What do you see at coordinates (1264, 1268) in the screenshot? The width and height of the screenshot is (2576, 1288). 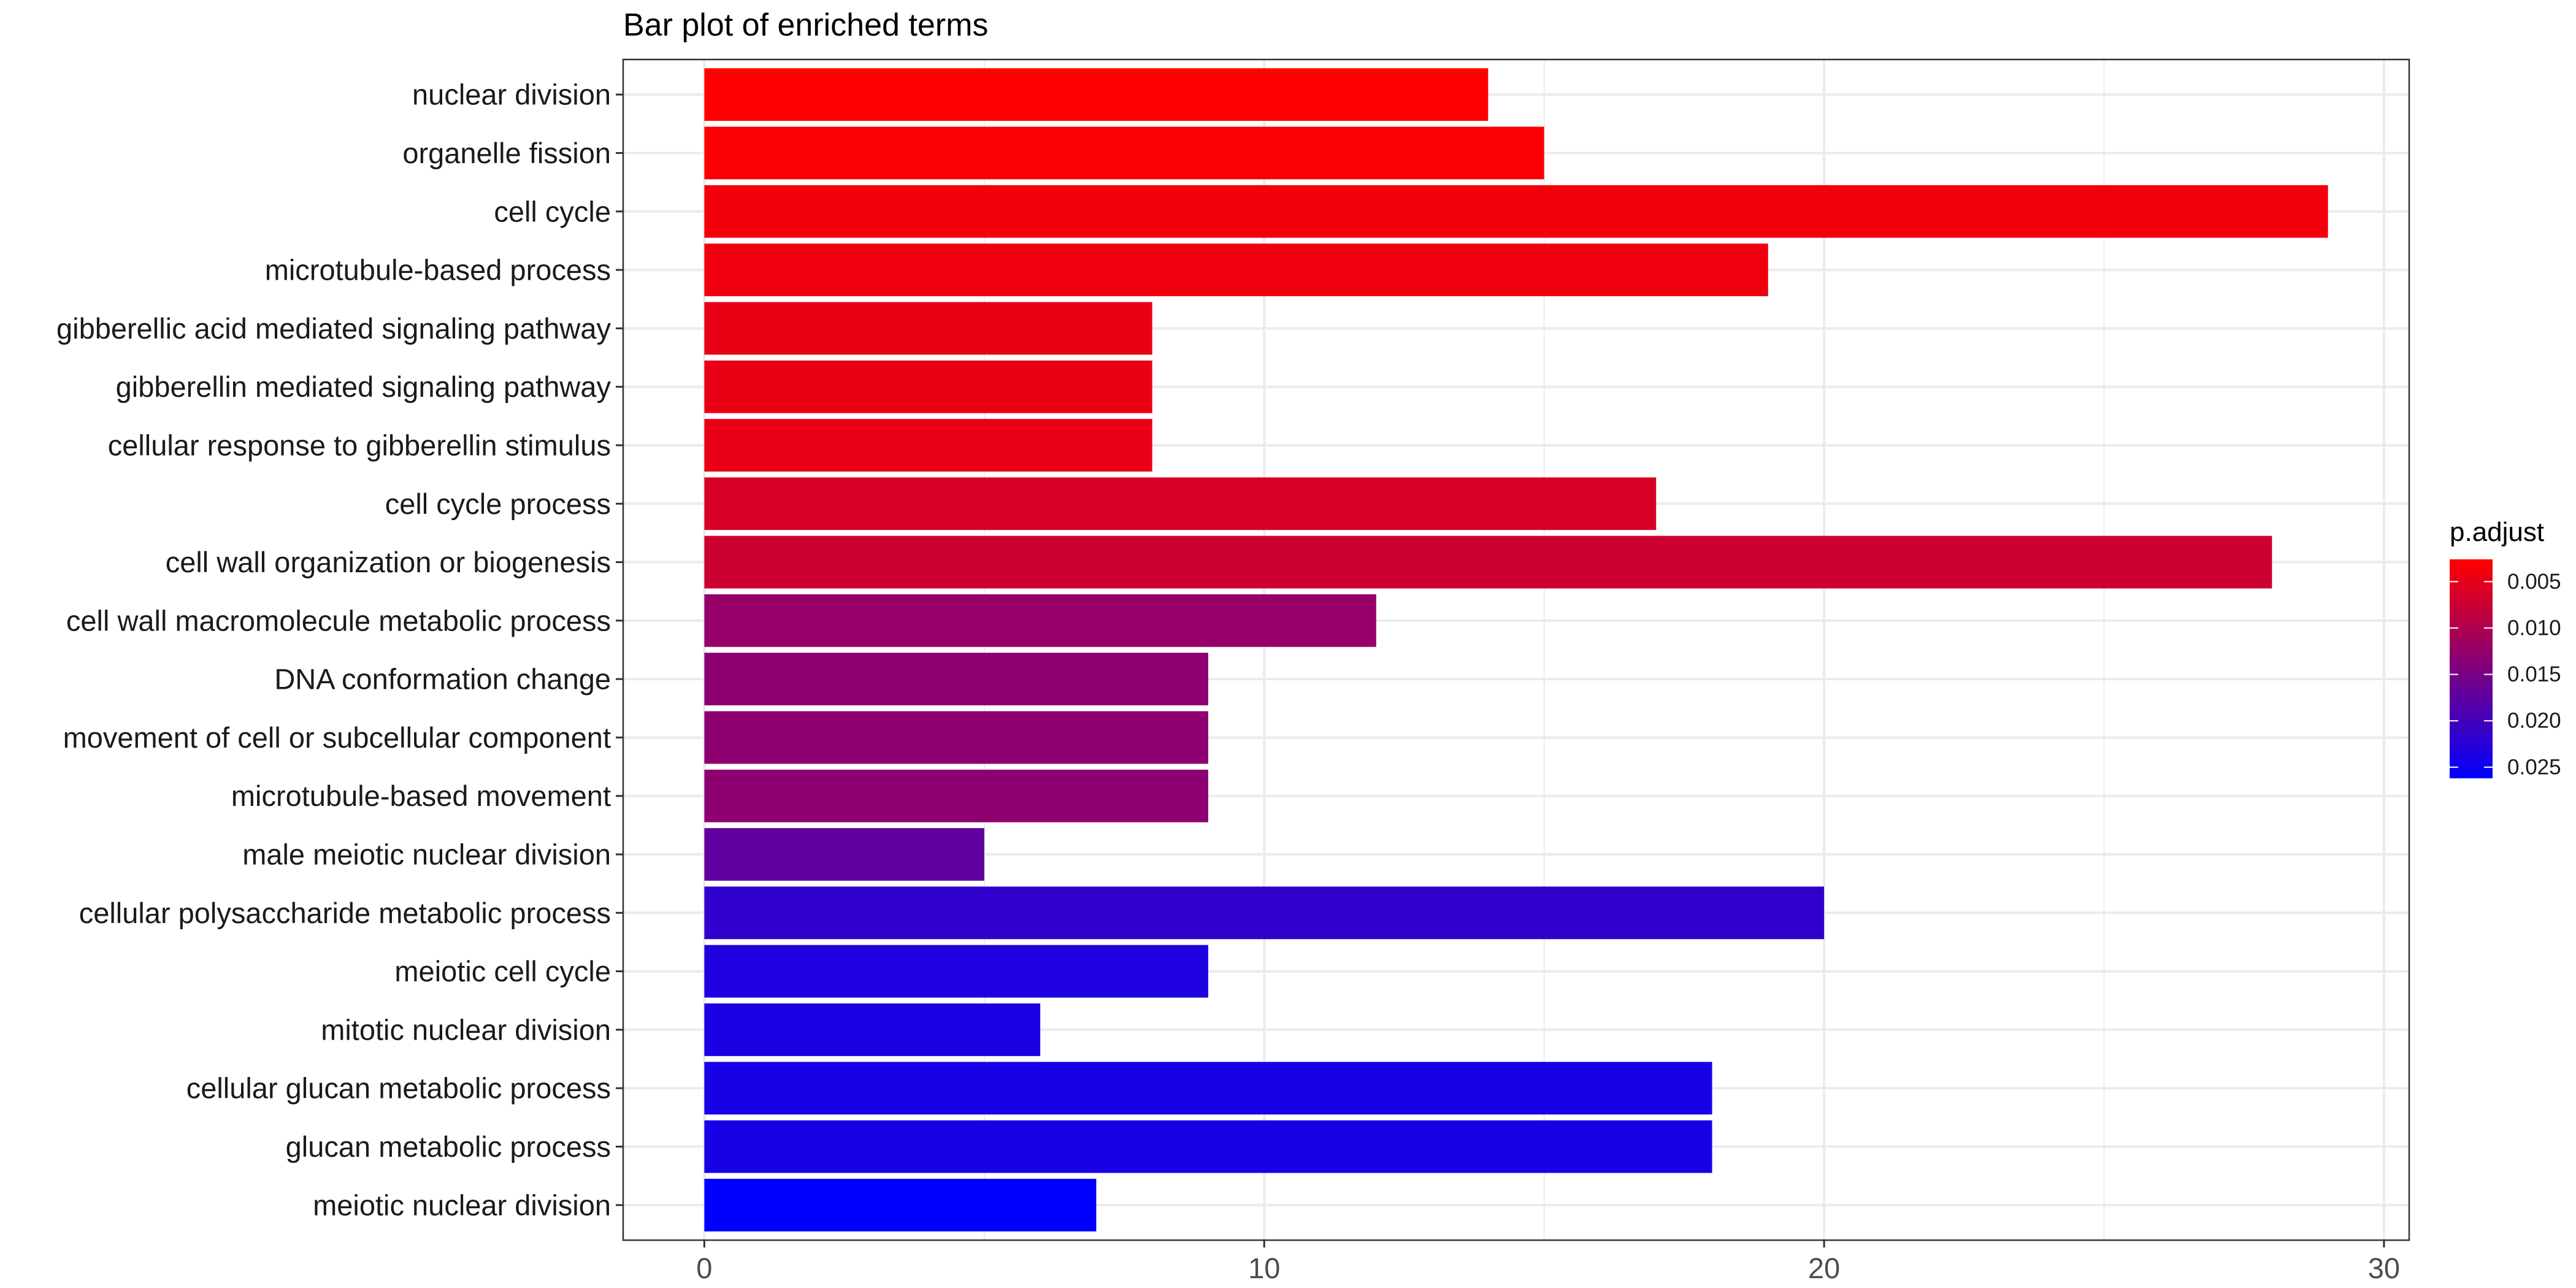 I see `x-tick-label: 10` at bounding box center [1264, 1268].